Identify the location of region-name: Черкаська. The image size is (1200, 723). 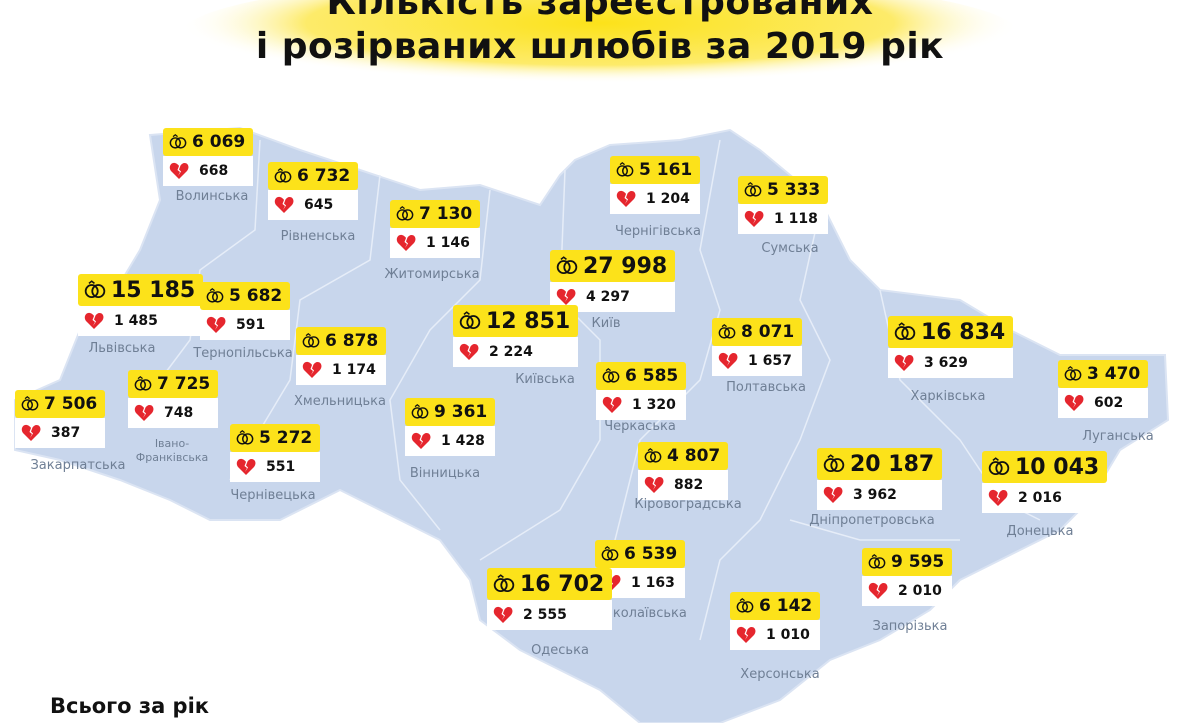
(640, 426).